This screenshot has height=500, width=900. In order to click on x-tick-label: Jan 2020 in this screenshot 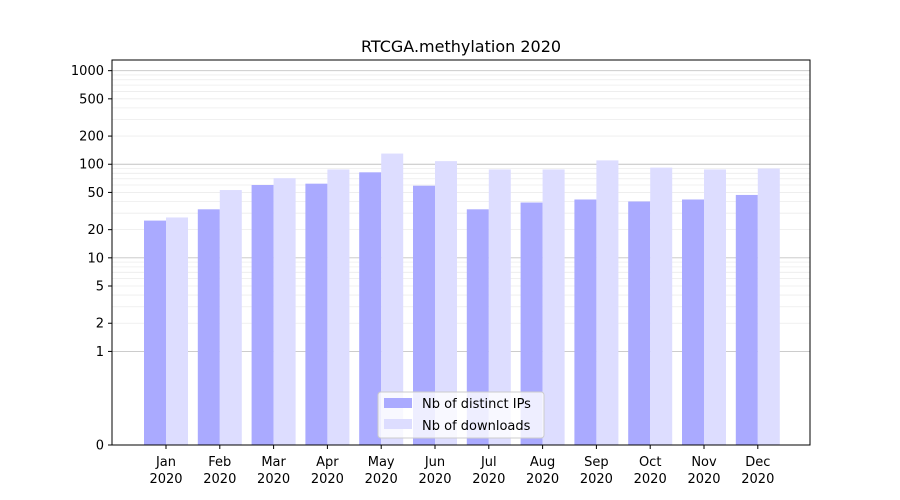, I will do `click(165, 471)`.